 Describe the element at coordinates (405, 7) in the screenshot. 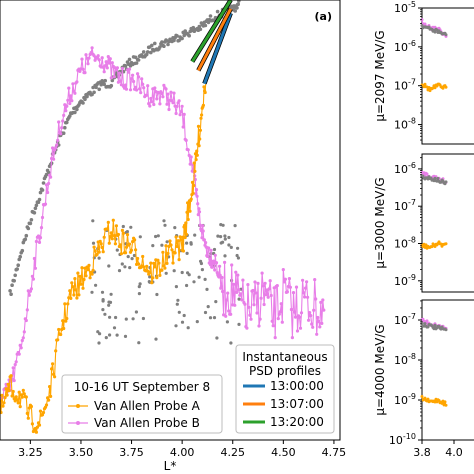

I see `y-tick-label: 10⁻⁵` at that location.